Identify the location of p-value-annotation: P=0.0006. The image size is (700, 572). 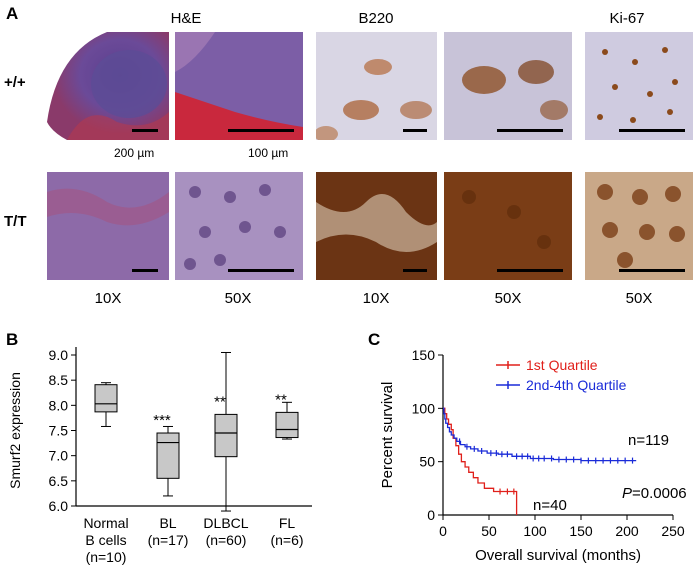
(654, 493).